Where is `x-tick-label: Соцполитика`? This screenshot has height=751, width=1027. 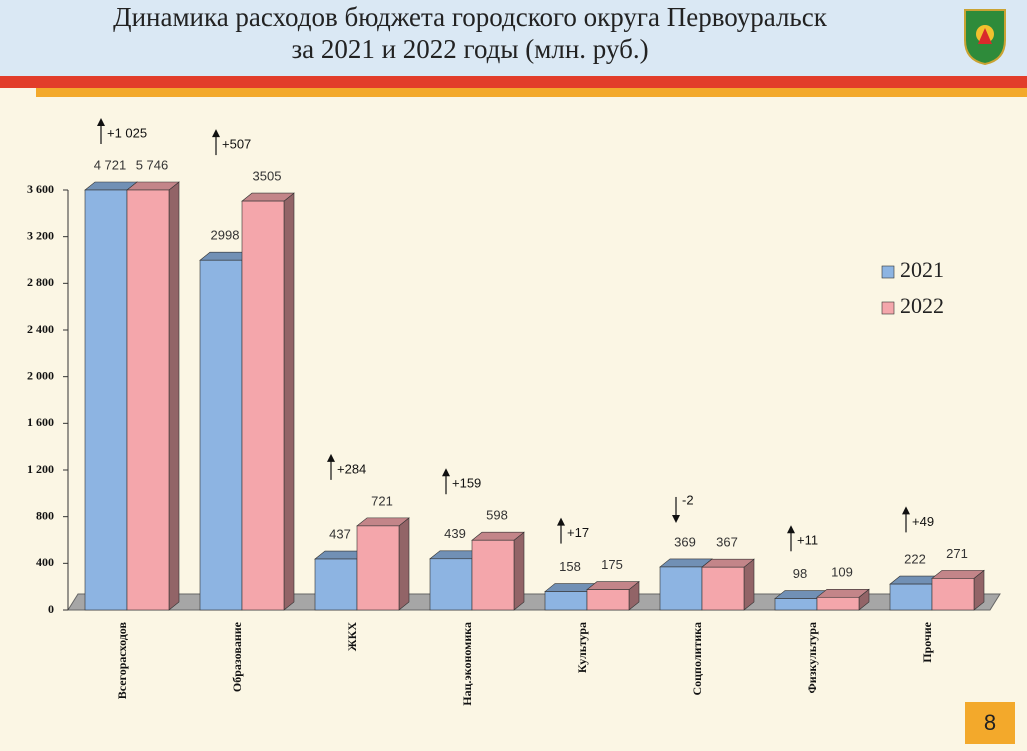 x-tick-label: Соцполитика is located at coordinates (697, 659).